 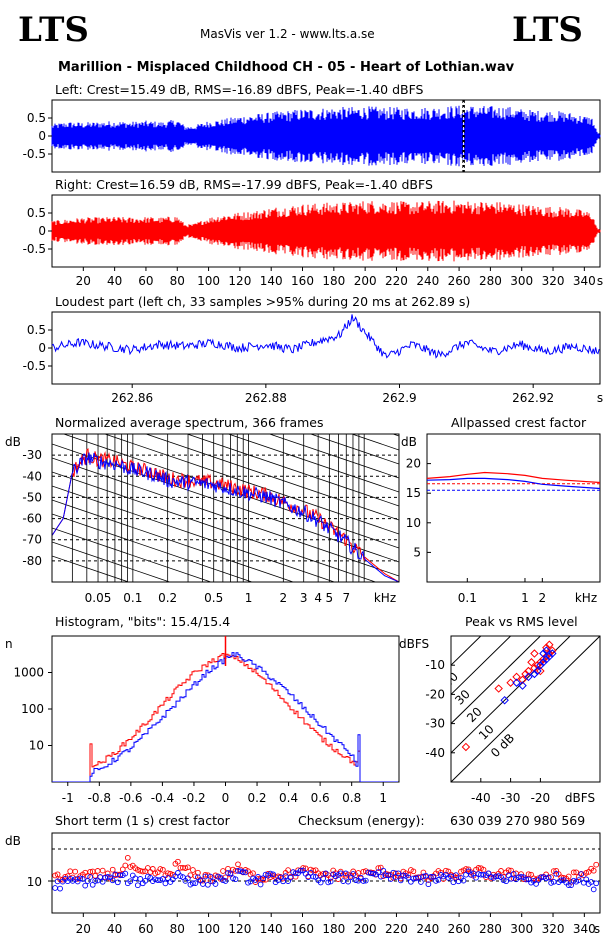 I want to click on allpass-series-blue, so click(x=513, y=483).